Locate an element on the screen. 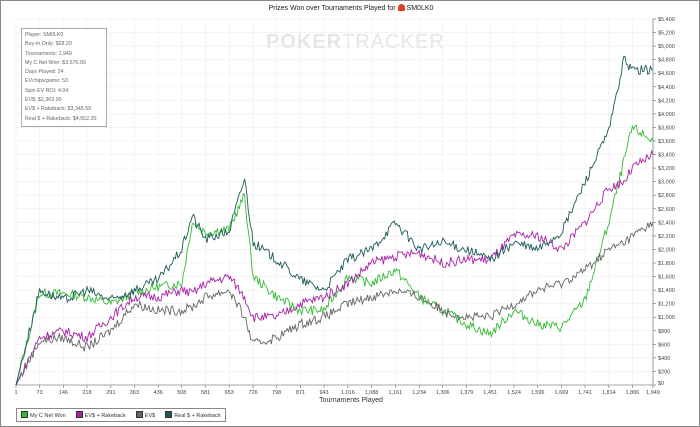 The height and width of the screenshot is (427, 700). y-tick-label: $2,400 is located at coordinates (666, 223).